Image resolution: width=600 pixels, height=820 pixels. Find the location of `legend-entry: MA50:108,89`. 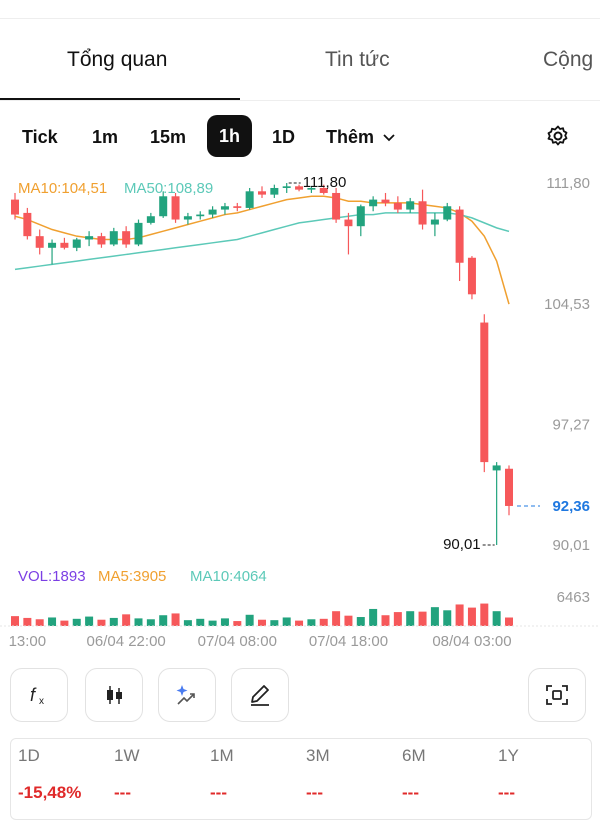

legend-entry: MA50:108,89 is located at coordinates (168, 188).